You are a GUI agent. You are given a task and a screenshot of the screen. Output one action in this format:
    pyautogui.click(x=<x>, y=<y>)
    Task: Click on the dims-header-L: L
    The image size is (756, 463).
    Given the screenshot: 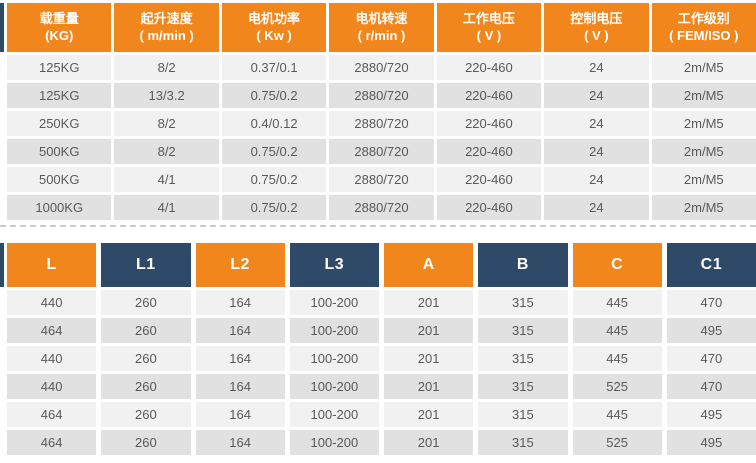 What is the action you would take?
    pyautogui.click(x=52, y=265)
    